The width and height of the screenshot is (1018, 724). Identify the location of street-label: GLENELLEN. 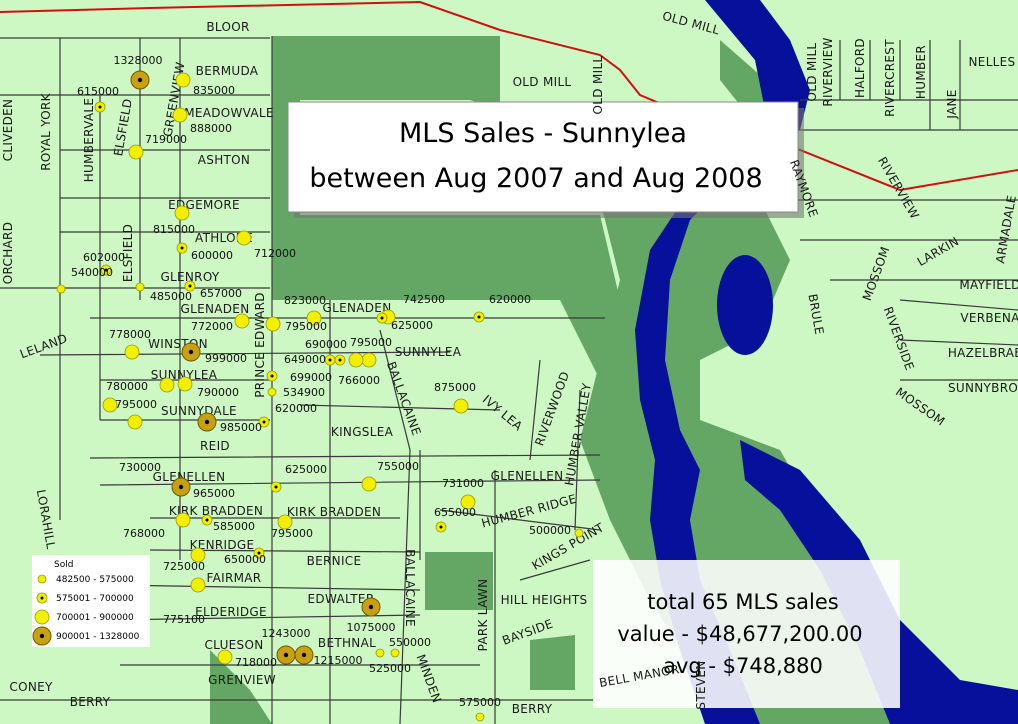
(189, 477).